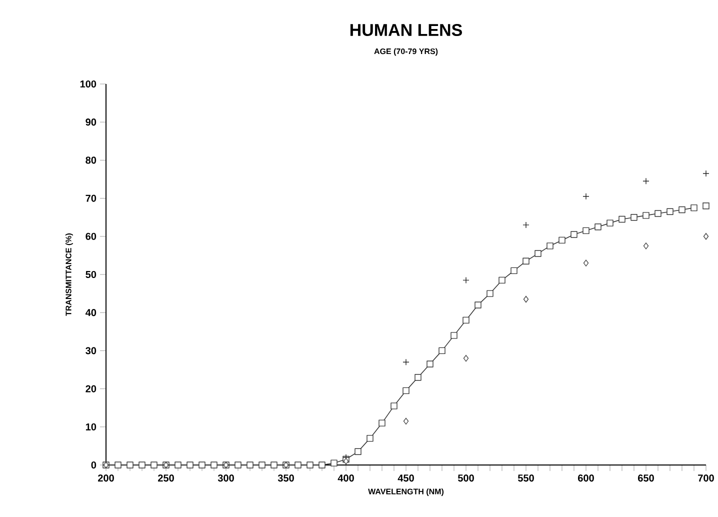  I want to click on x-tick-label: 450, so click(406, 478).